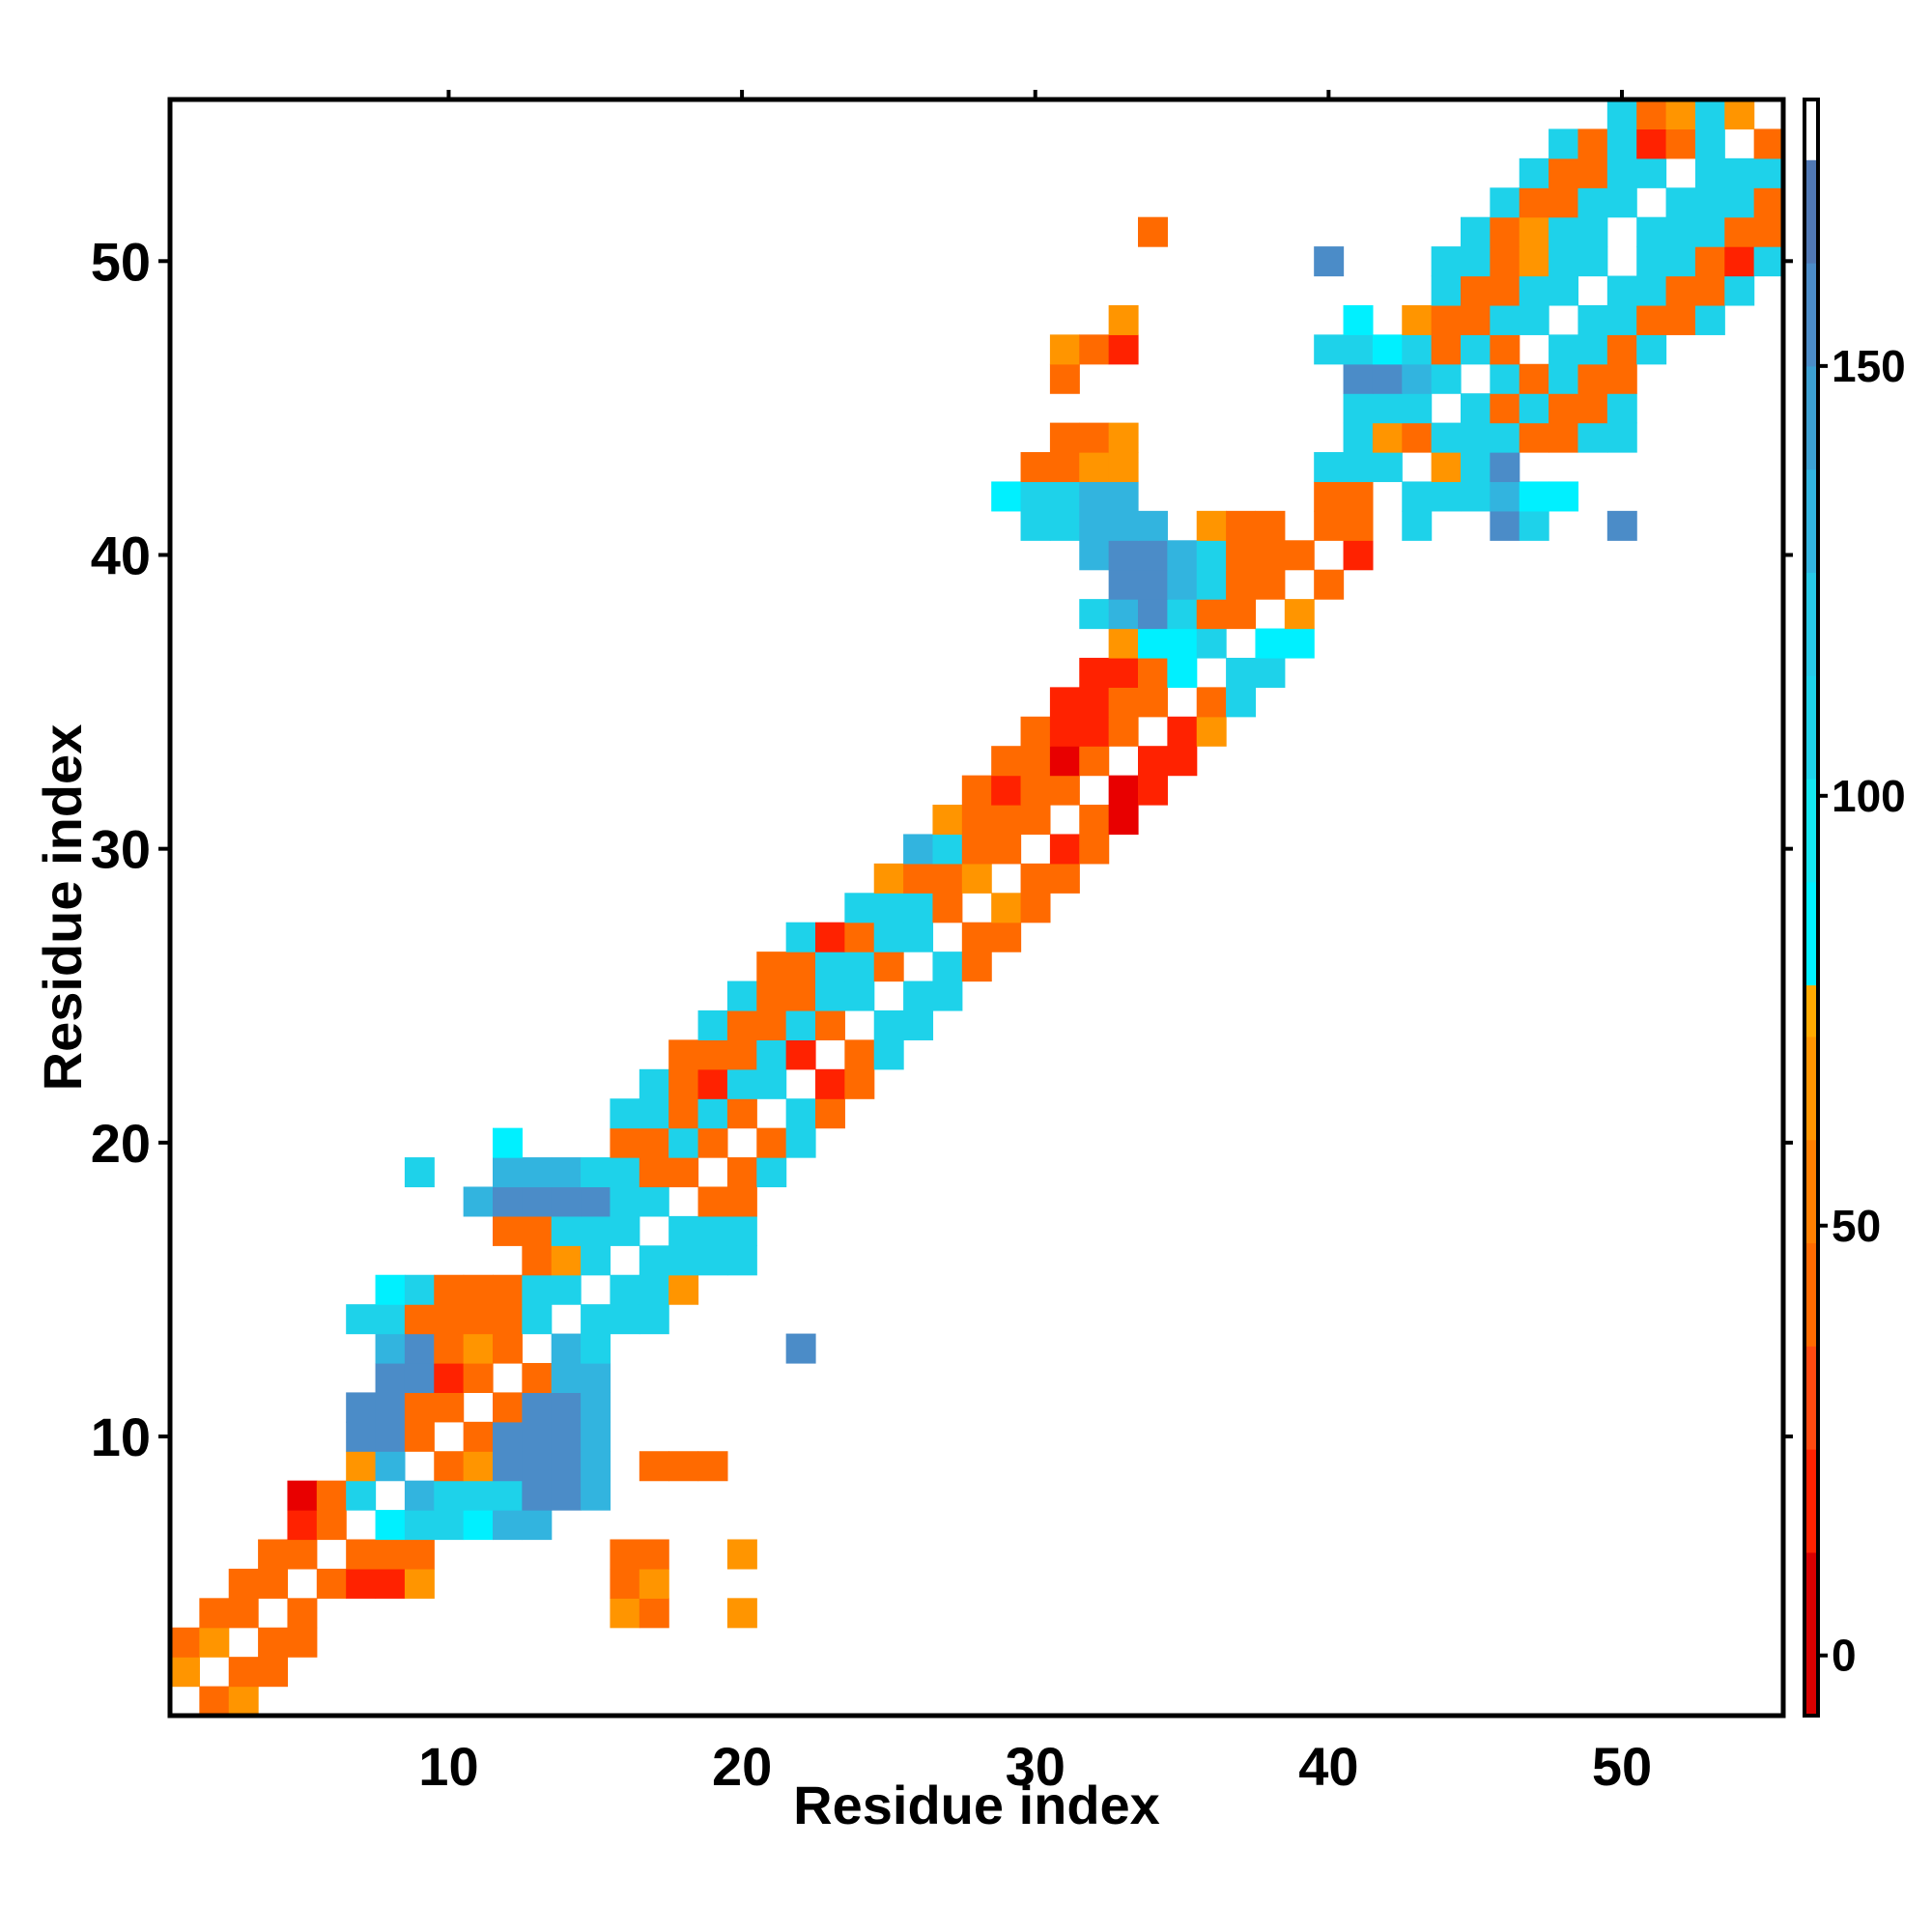 The height and width of the screenshot is (1932, 1932). I want to click on x-tick-label: 40, so click(1328, 1766).